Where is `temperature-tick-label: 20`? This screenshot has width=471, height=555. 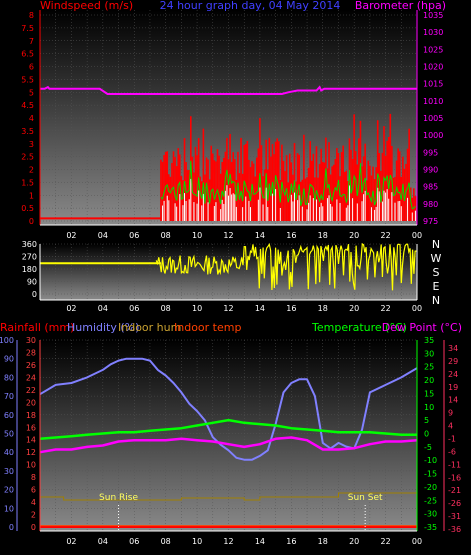
temperature-tick-label: 20 is located at coordinates (429, 380).